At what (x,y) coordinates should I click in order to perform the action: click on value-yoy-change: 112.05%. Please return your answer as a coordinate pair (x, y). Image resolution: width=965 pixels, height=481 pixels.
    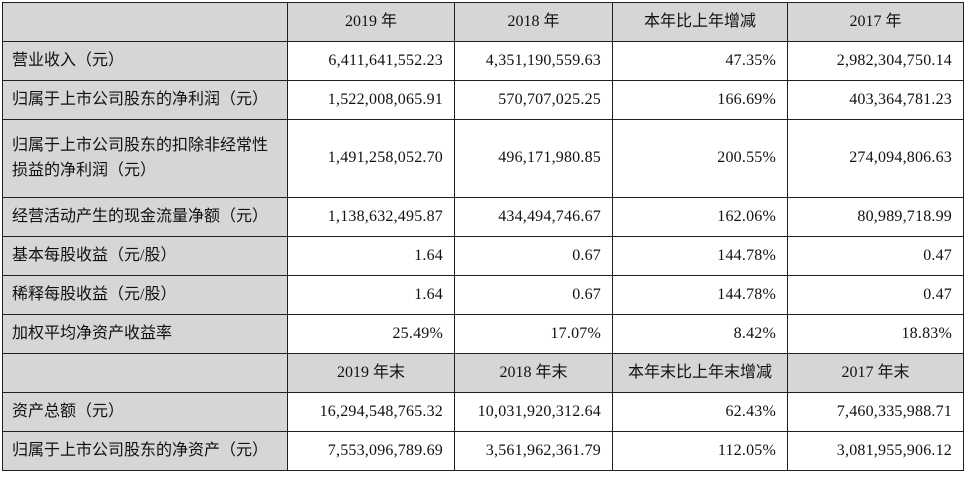
    Looking at the image, I should click on (700, 451).